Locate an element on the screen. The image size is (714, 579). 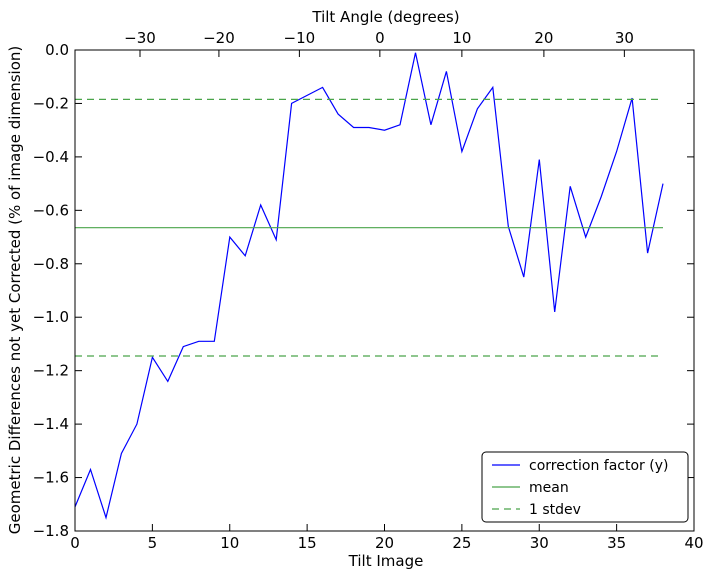
y-tick-label: −1.4 is located at coordinates (51, 424).